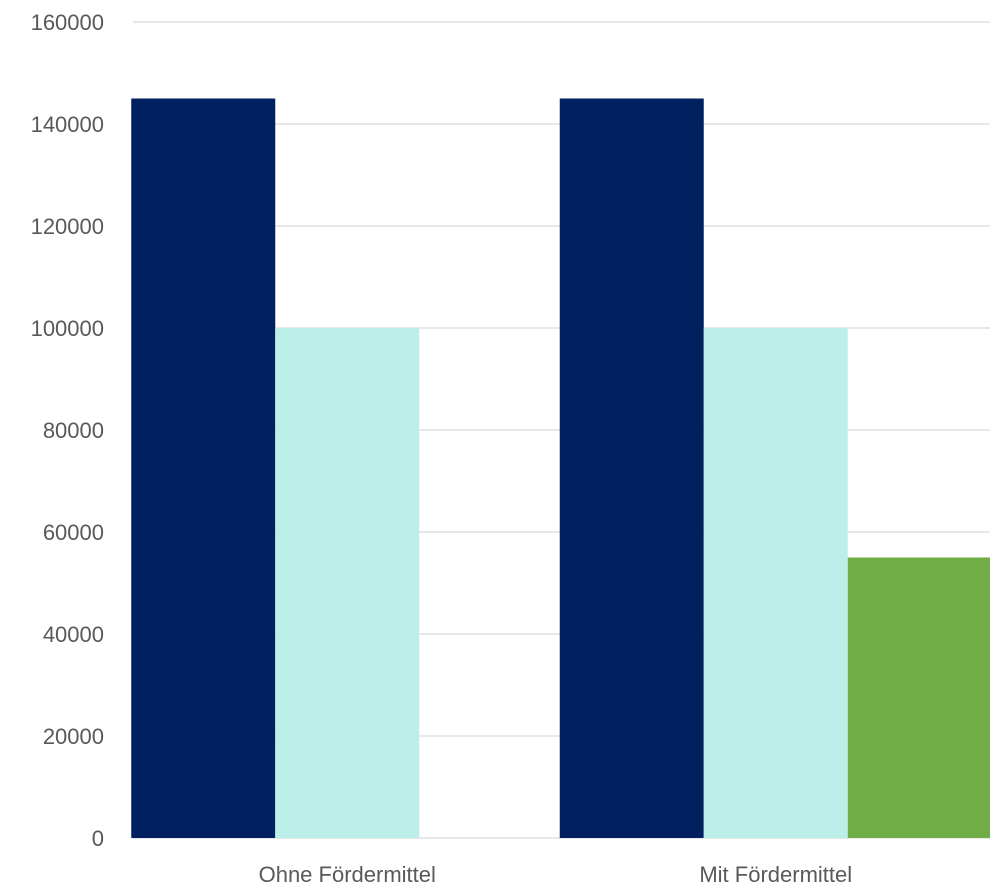 This screenshot has width=990, height=890. I want to click on y-tick-label: 20000, so click(73, 736).